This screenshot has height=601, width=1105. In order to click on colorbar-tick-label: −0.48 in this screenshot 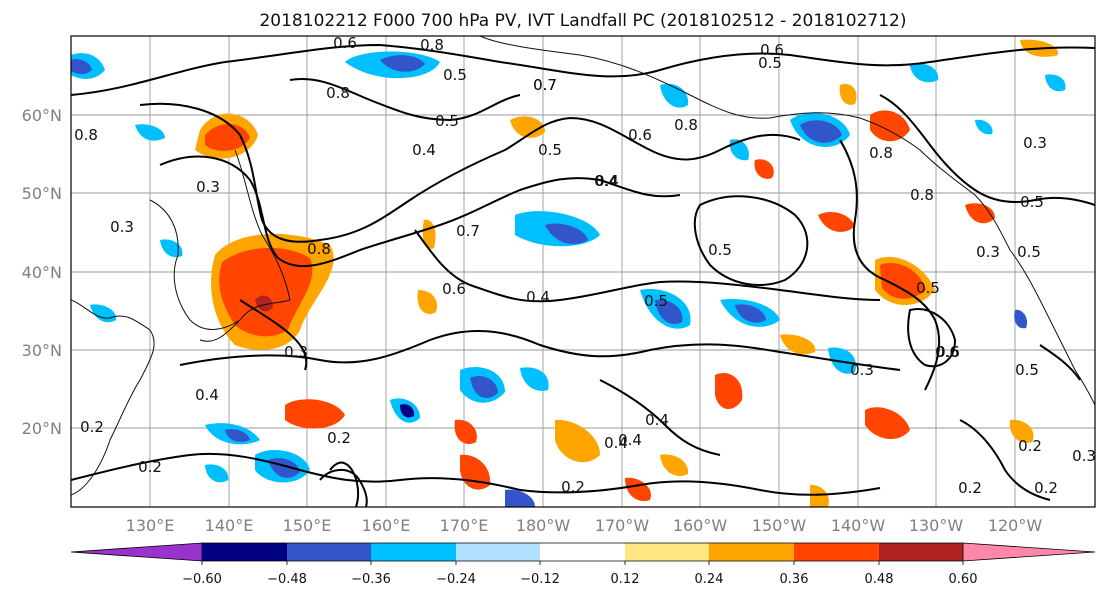, I will do `click(287, 579)`.